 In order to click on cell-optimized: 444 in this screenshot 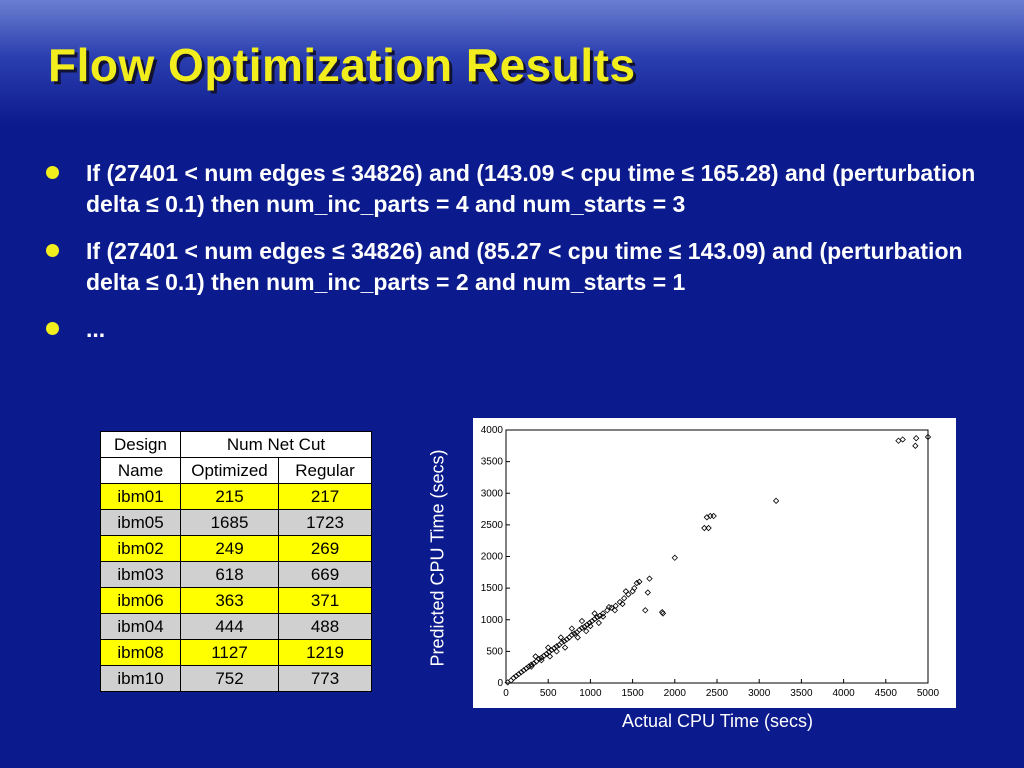, I will do `click(229, 626)`.